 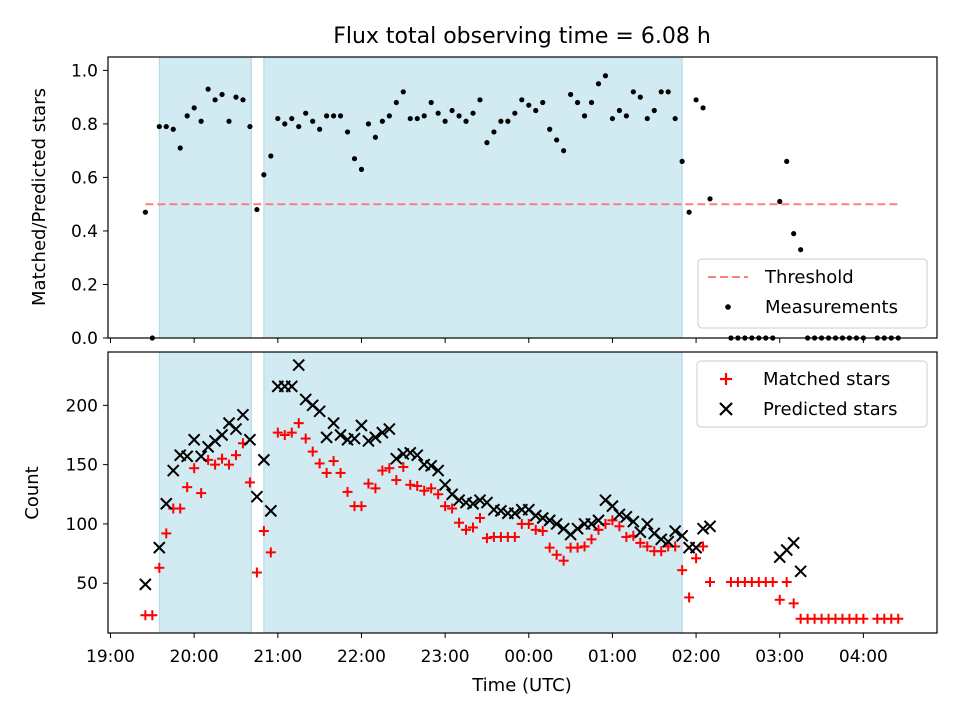 I want to click on chart-title: Flux total observing time = 6.08 h, so click(x=522, y=36).